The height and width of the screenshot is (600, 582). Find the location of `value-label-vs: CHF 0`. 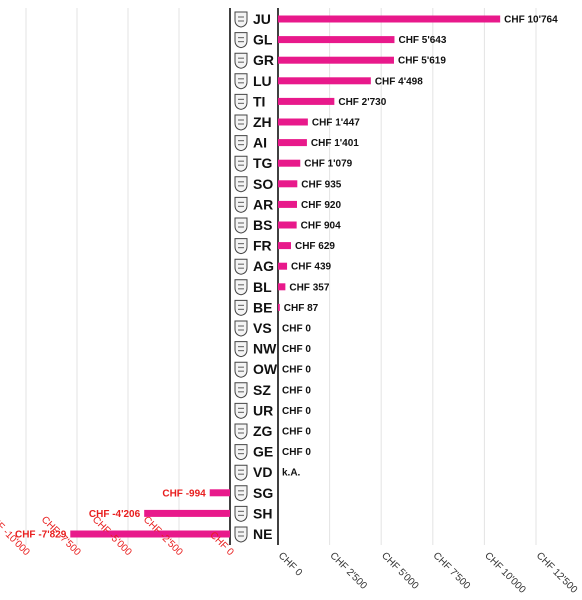

value-label-vs: CHF 0 is located at coordinates (296, 329).